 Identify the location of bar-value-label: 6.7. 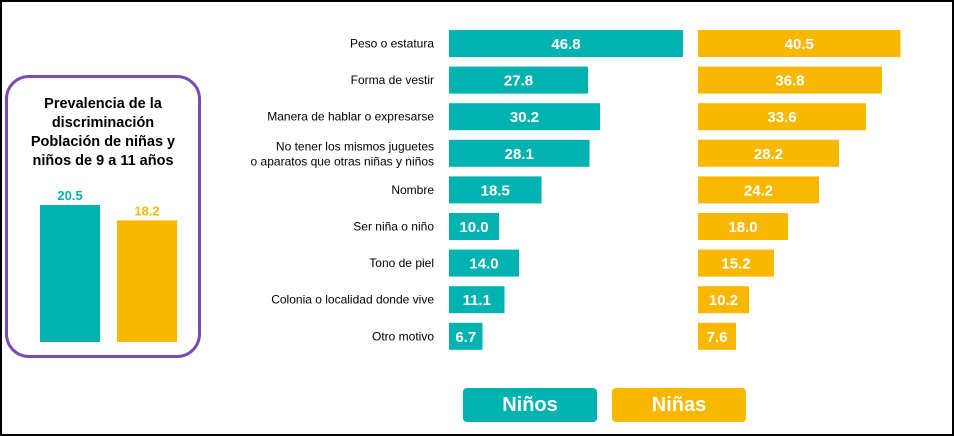
(465, 337).